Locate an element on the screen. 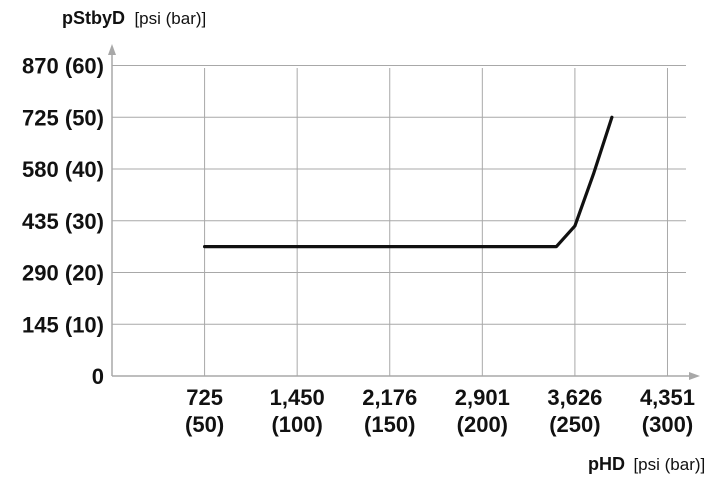  y-tick-label: 290 (20) is located at coordinates (63, 273).